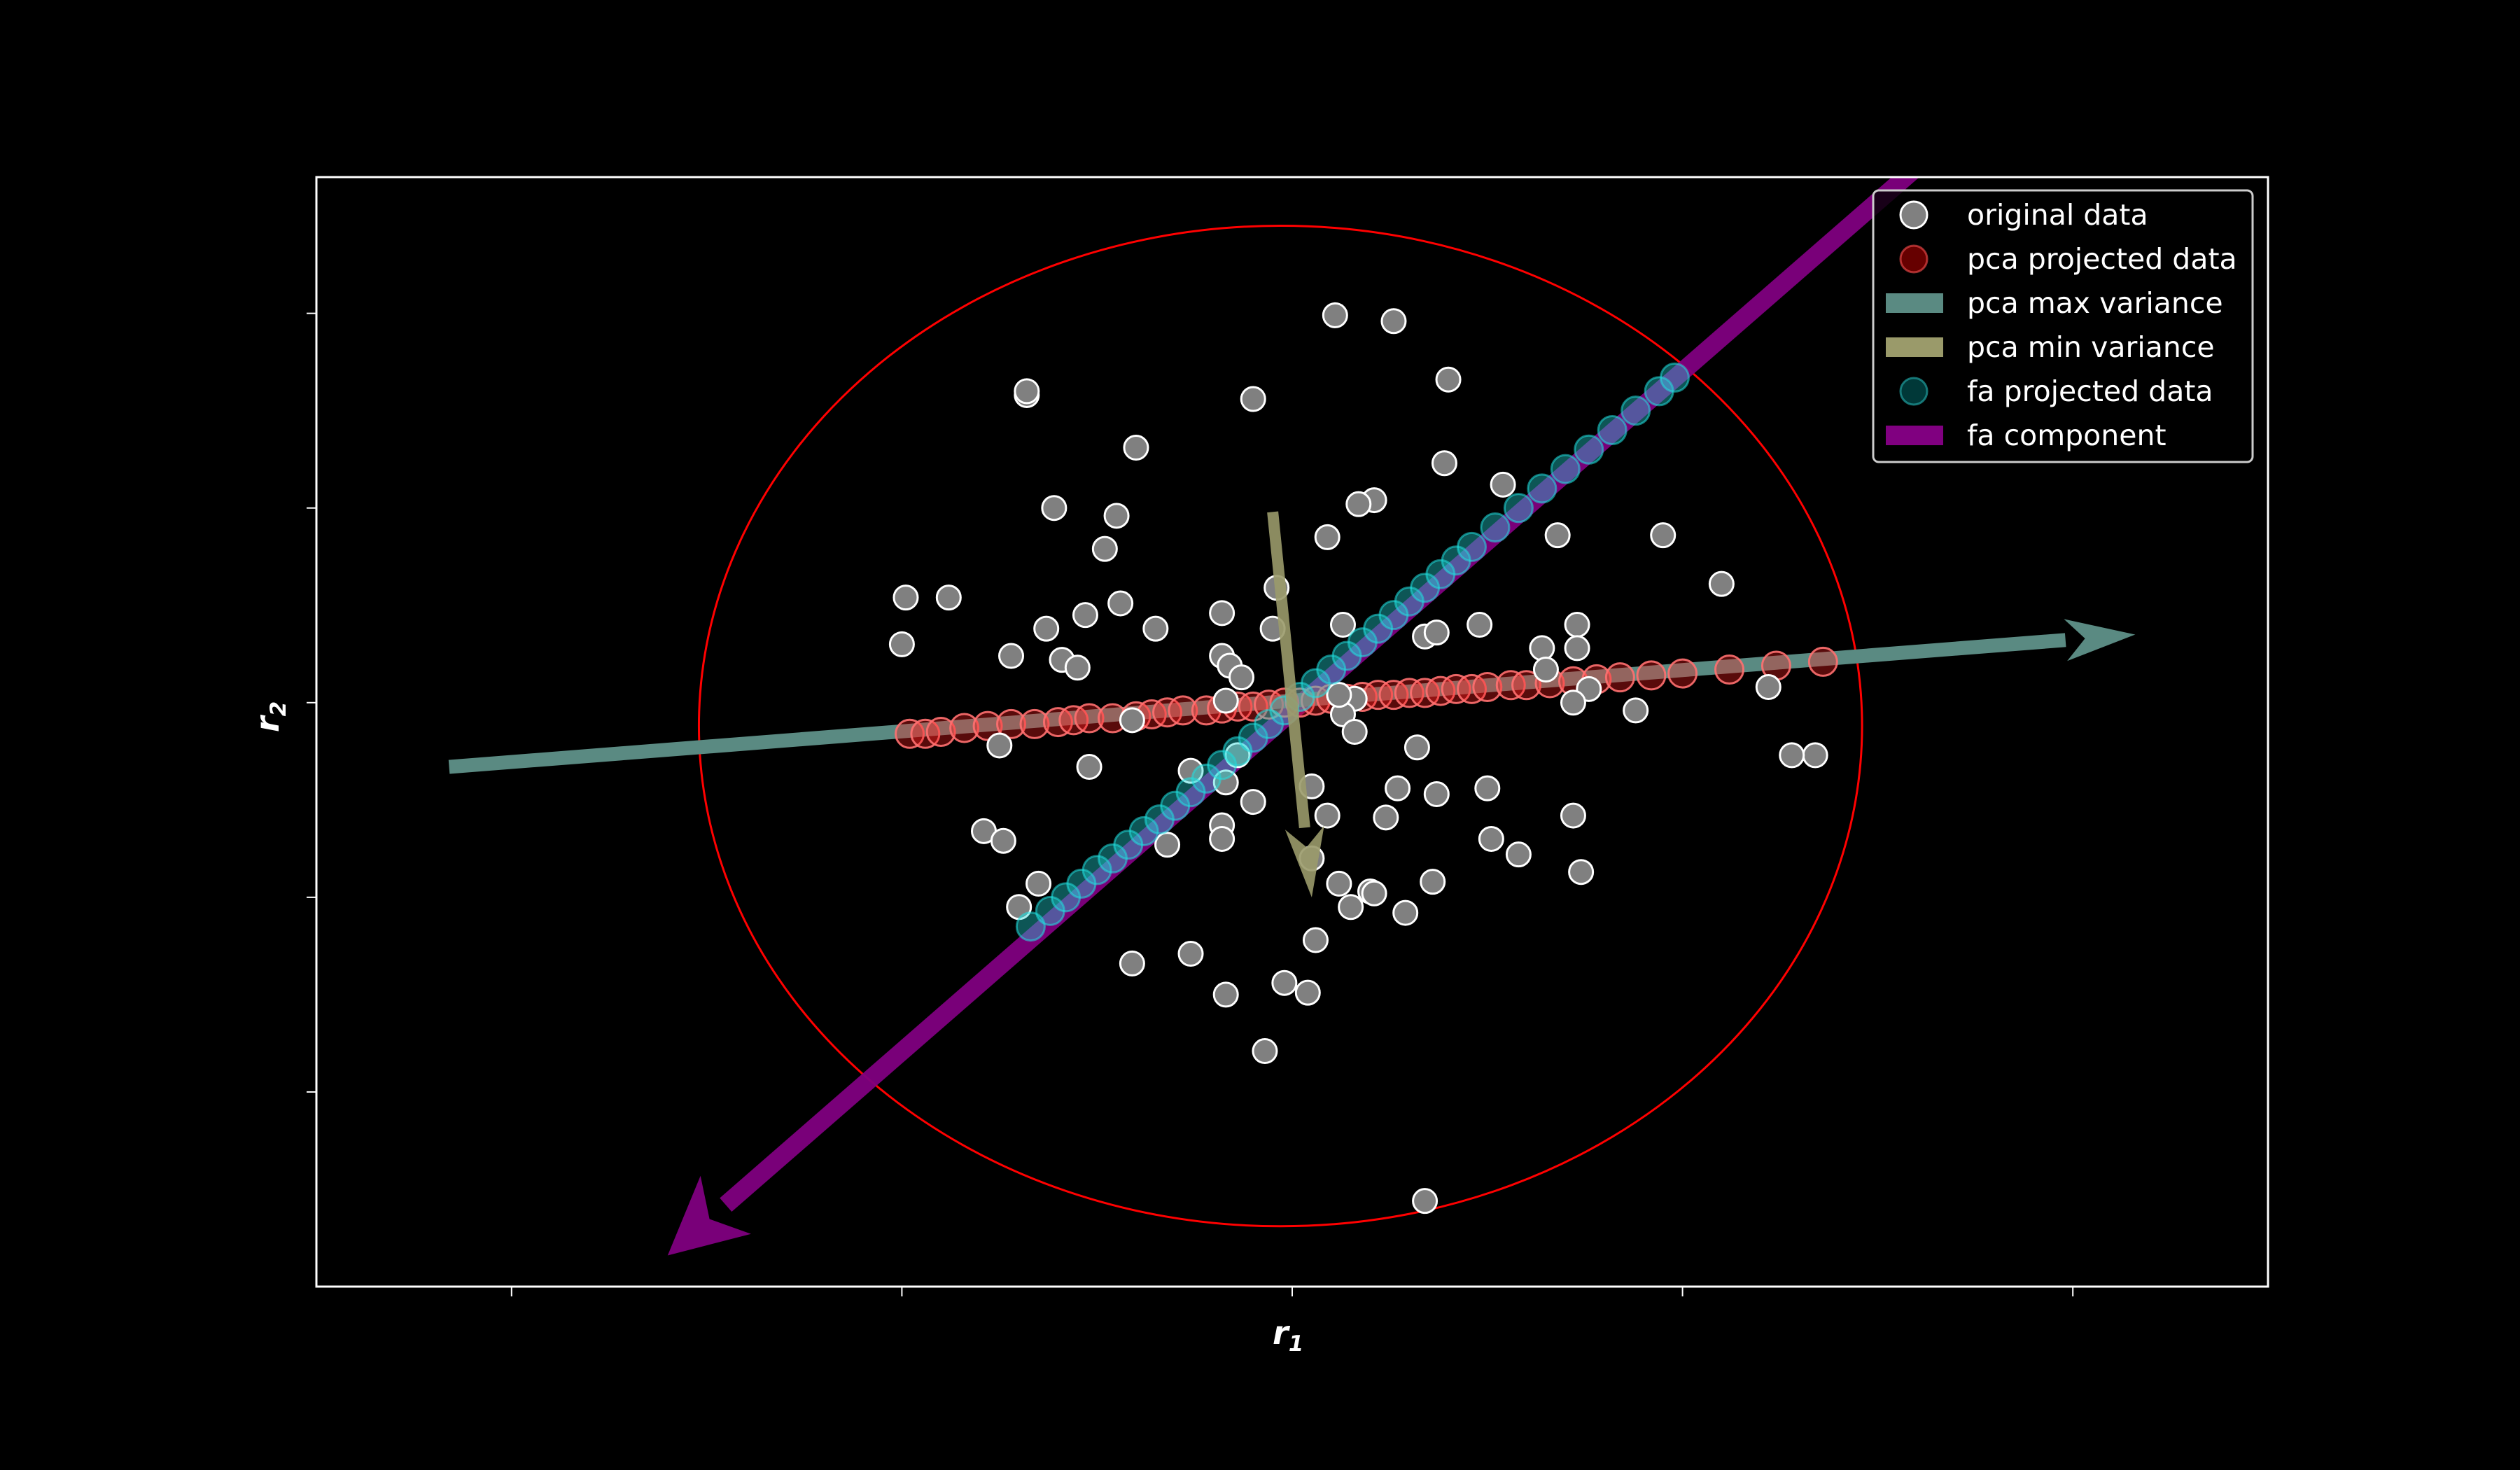 The width and height of the screenshot is (2520, 1470). Describe the element at coordinates (2100, 640) in the screenshot. I see `pca-max-head` at that location.